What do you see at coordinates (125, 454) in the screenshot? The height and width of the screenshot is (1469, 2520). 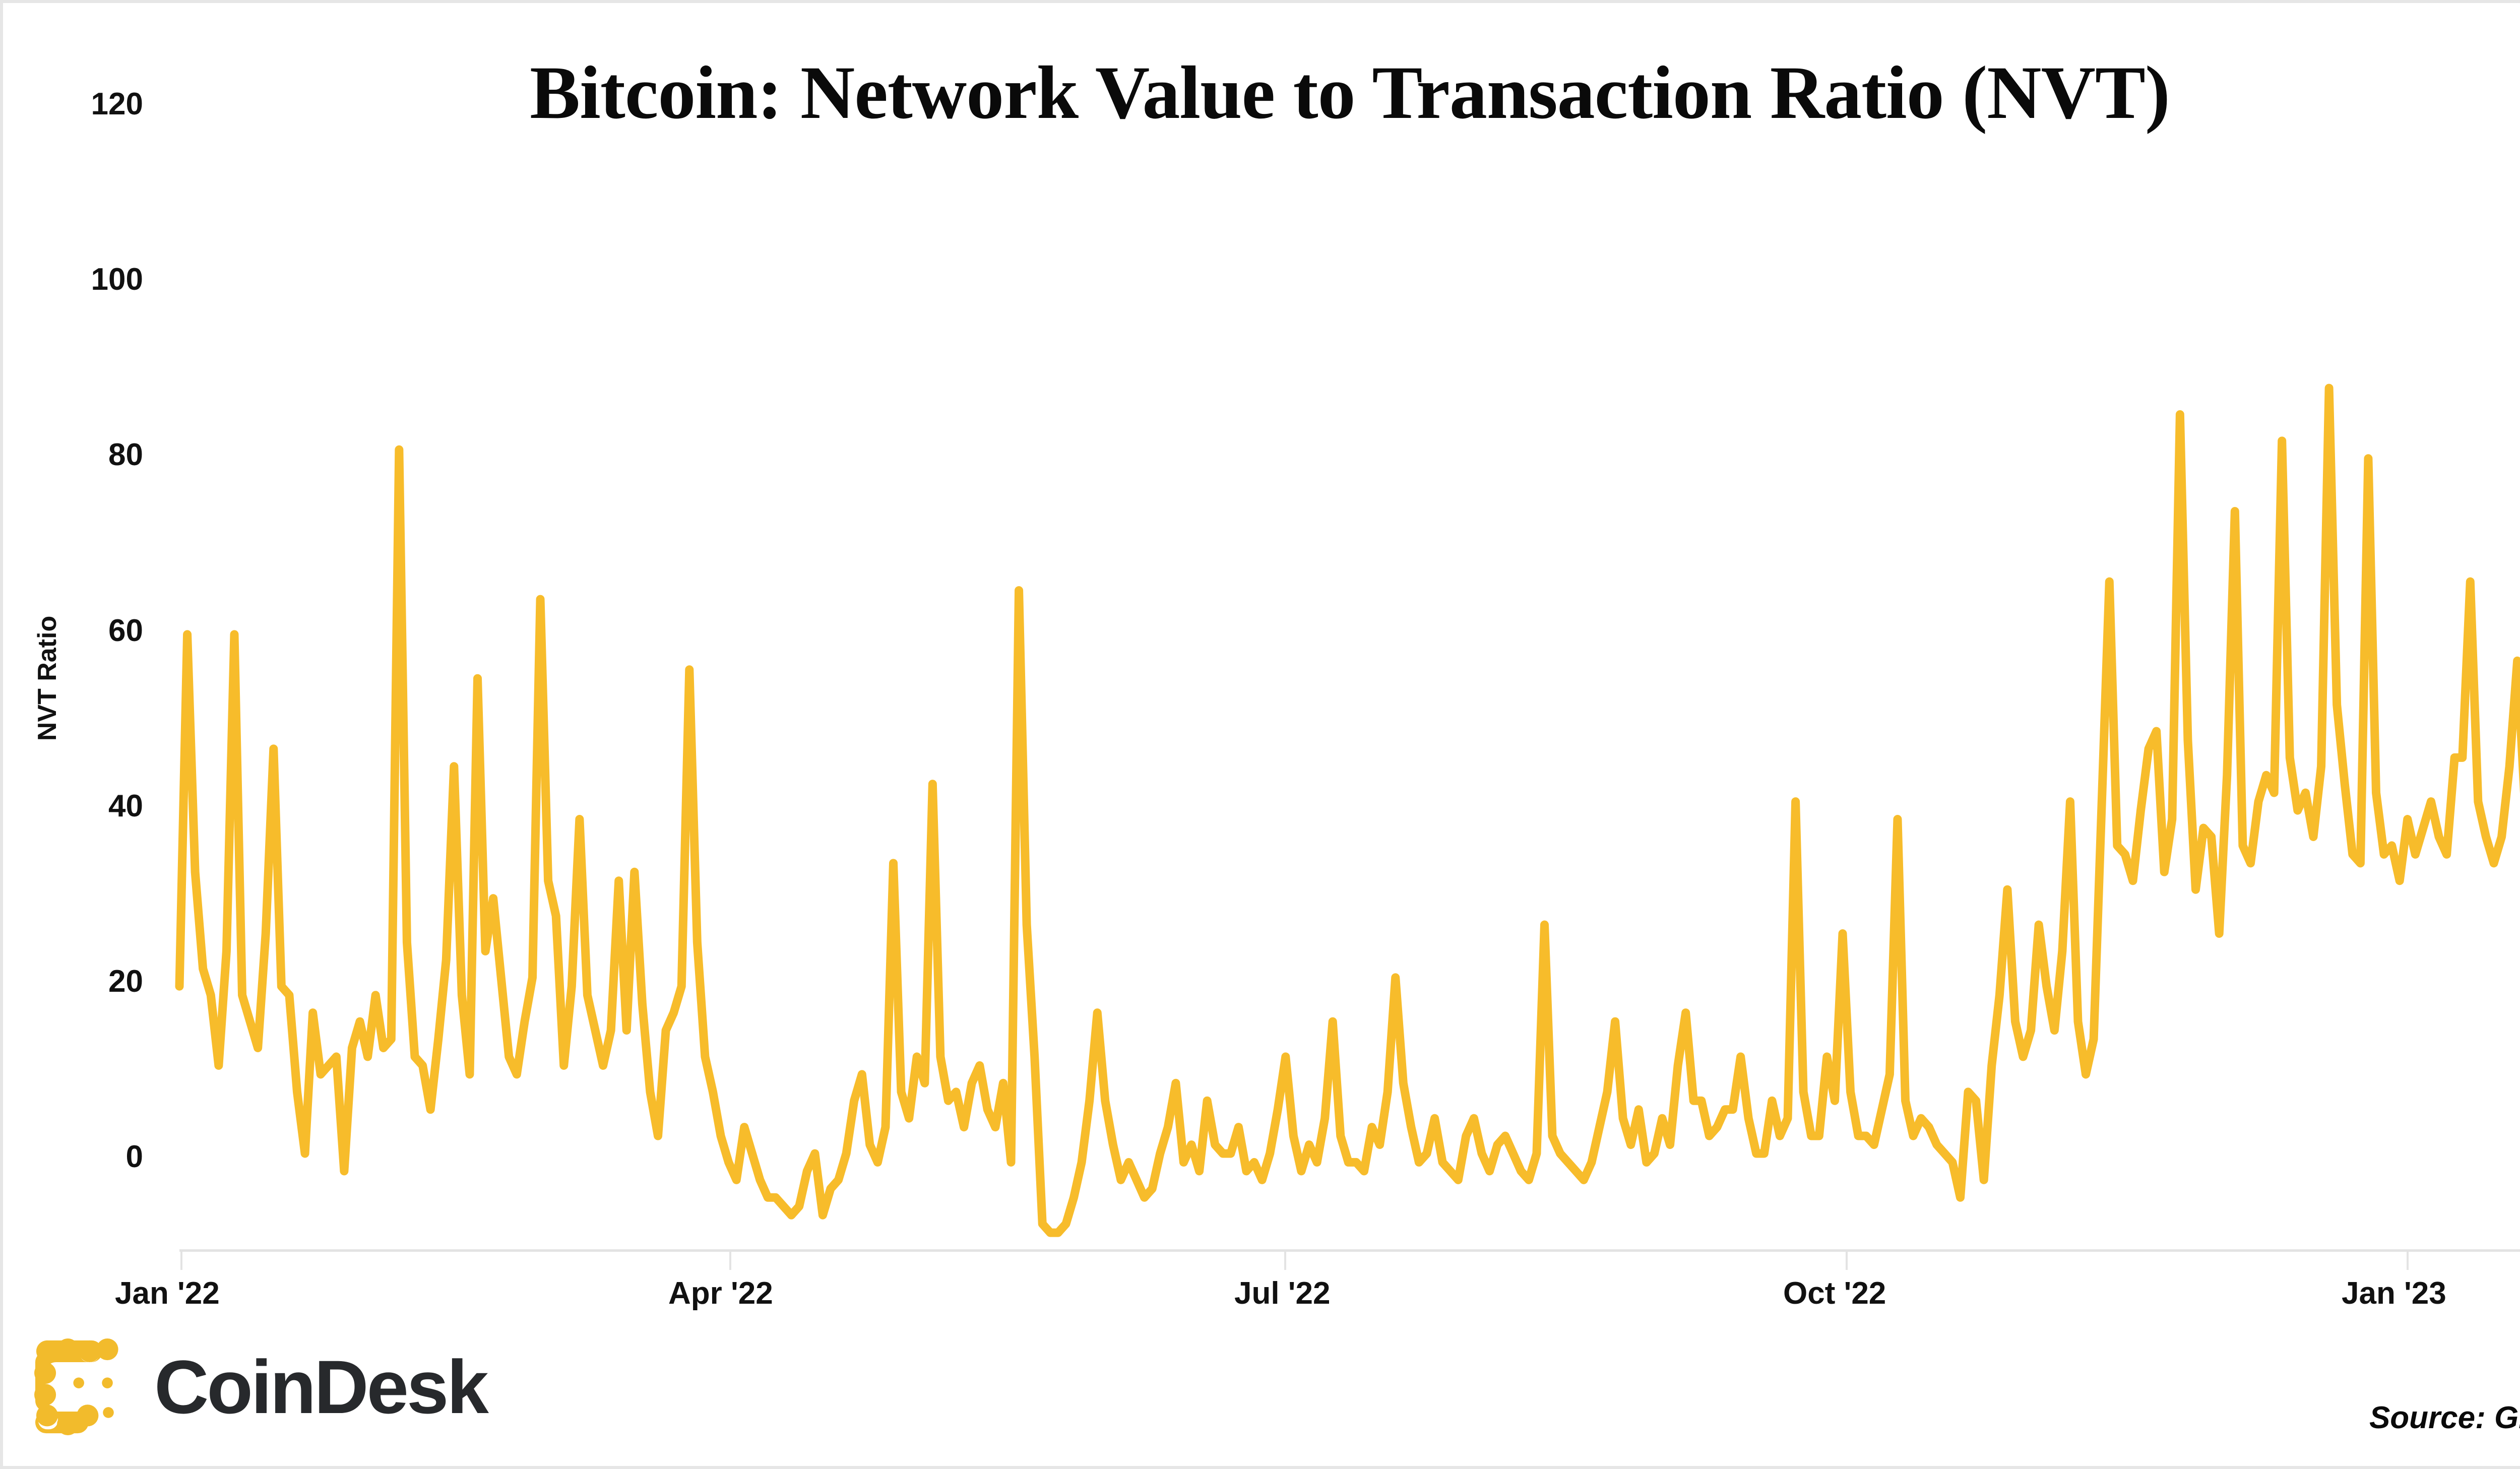 I see `y-axis-tick-label-80: 80` at bounding box center [125, 454].